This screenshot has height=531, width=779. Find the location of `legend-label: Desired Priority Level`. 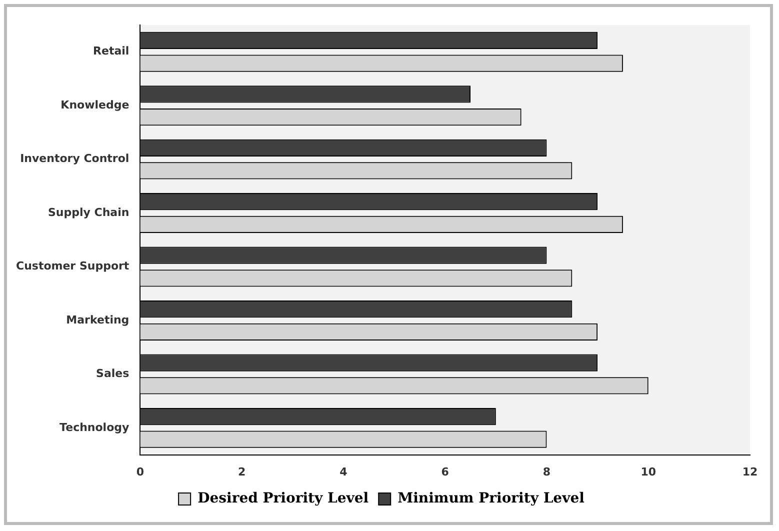

legend-label: Desired Priority Level is located at coordinates (283, 498).